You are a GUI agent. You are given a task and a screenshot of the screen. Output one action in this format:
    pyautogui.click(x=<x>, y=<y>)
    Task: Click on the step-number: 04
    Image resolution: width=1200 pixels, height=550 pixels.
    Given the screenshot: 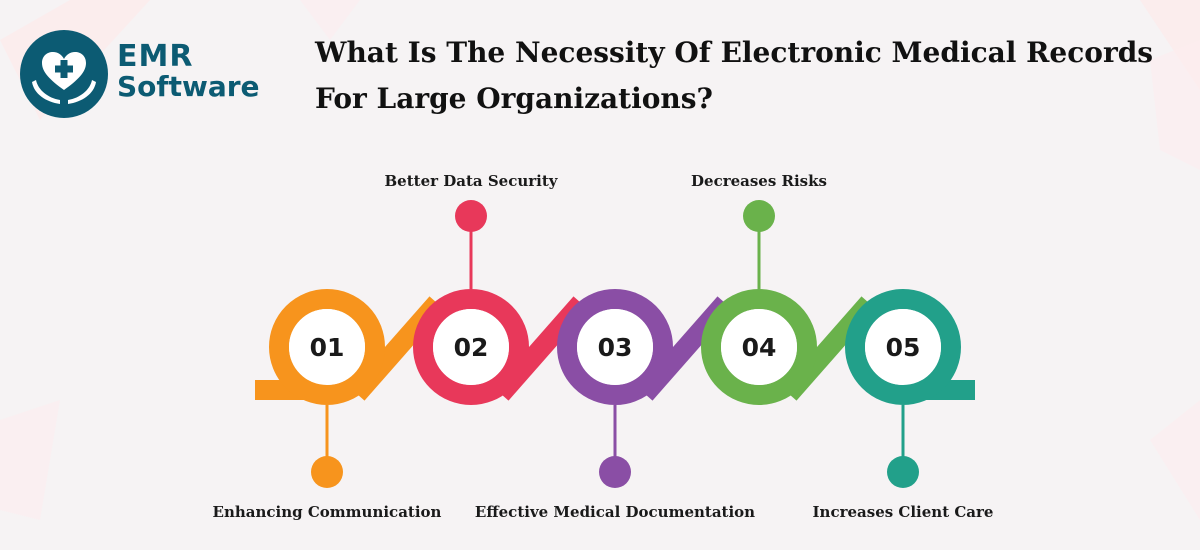 What is the action you would take?
    pyautogui.click(x=759, y=347)
    